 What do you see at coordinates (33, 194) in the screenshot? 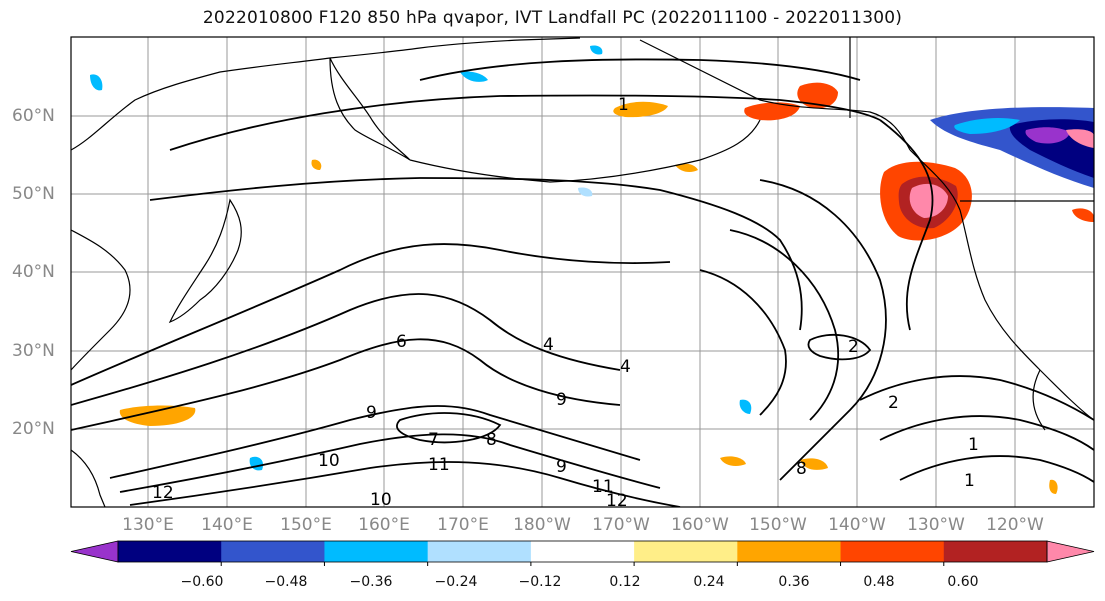
I see `lat-label-50n: 50°N` at bounding box center [33, 194].